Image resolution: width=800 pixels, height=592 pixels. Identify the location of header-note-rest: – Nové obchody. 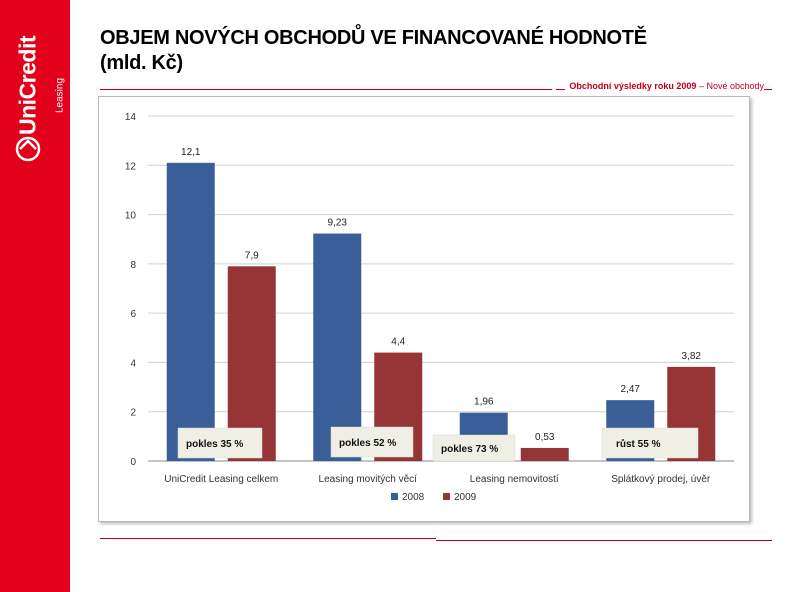
(730, 86).